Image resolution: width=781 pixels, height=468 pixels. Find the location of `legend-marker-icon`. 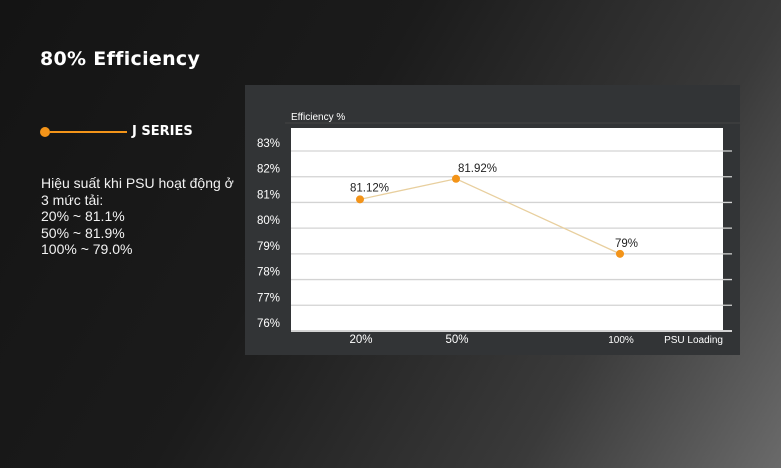

legend-marker-icon is located at coordinates (45, 131).